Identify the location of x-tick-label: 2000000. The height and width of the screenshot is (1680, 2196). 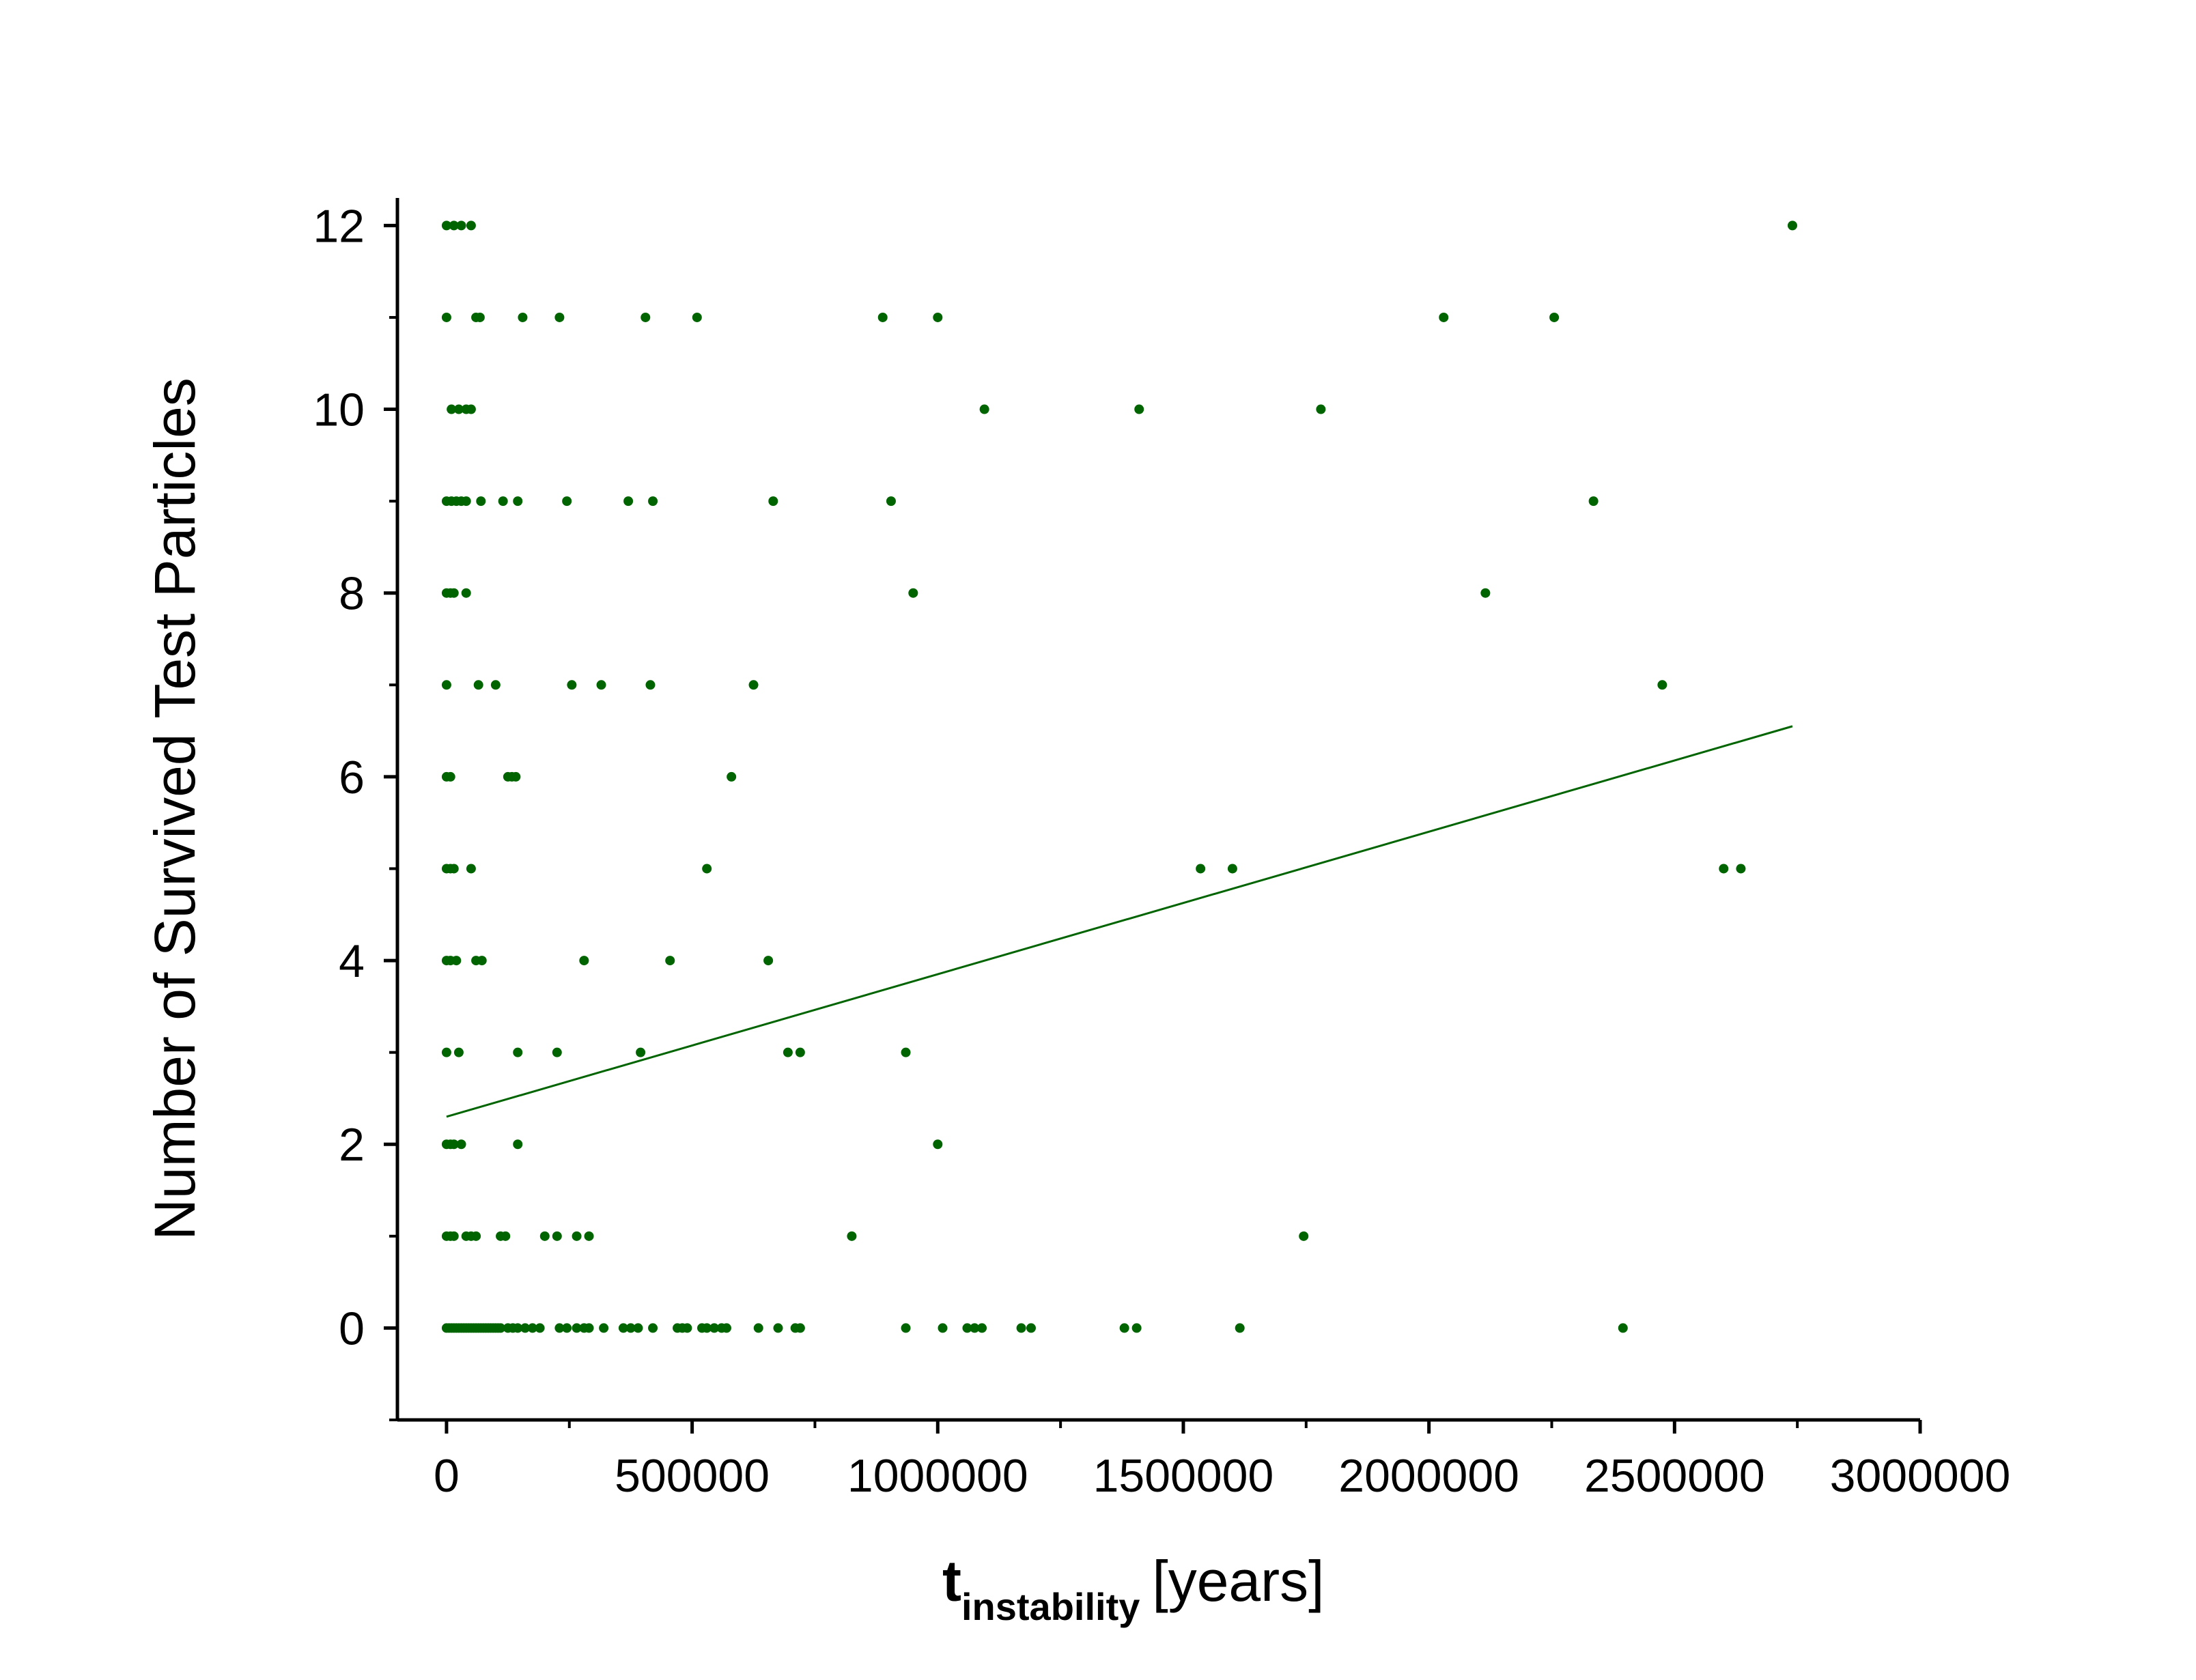
(1429, 1476).